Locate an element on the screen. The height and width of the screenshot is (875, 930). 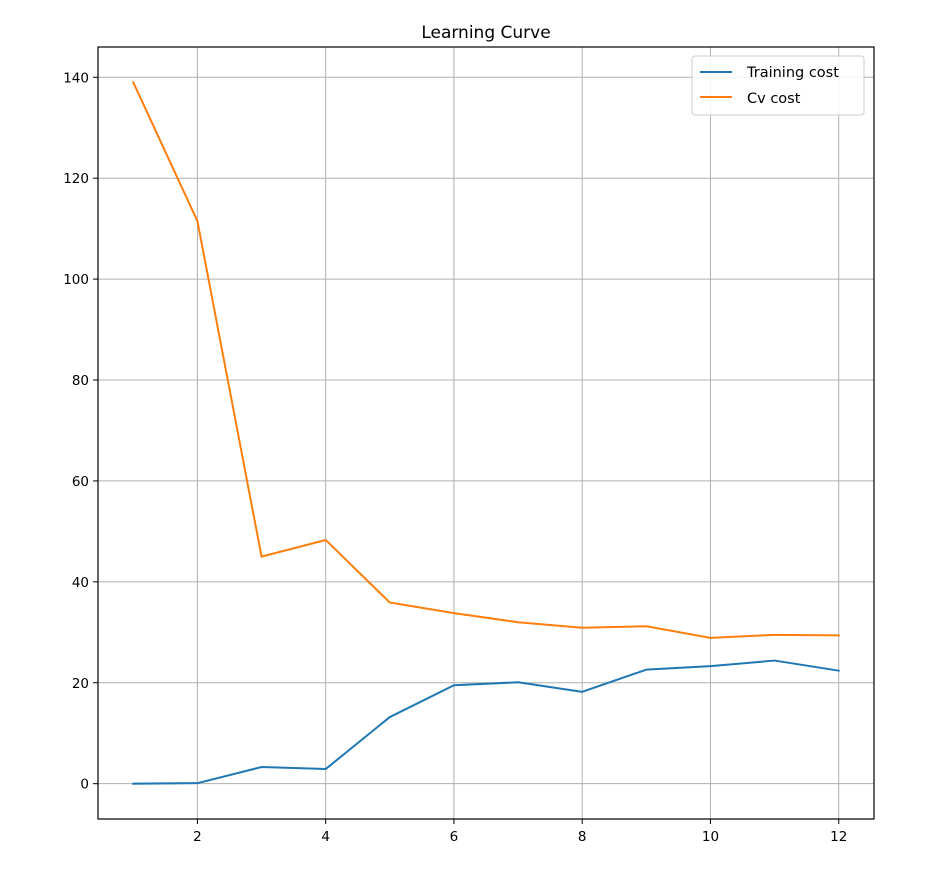
y-tick-label: 60 is located at coordinates (80, 482).